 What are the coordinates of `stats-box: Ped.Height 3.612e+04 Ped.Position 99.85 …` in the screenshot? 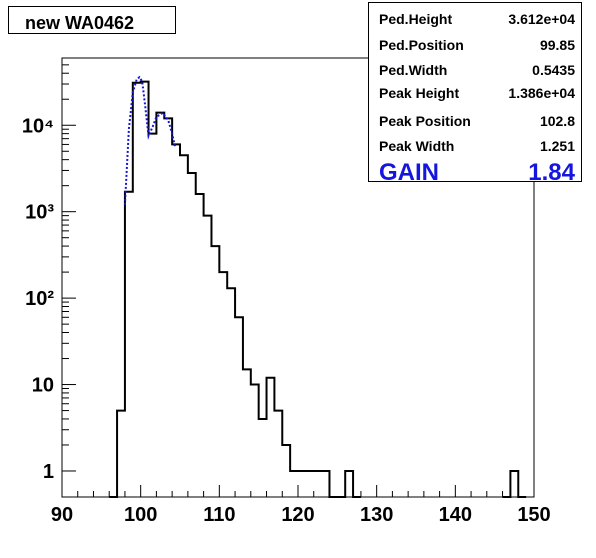 It's located at (475, 94).